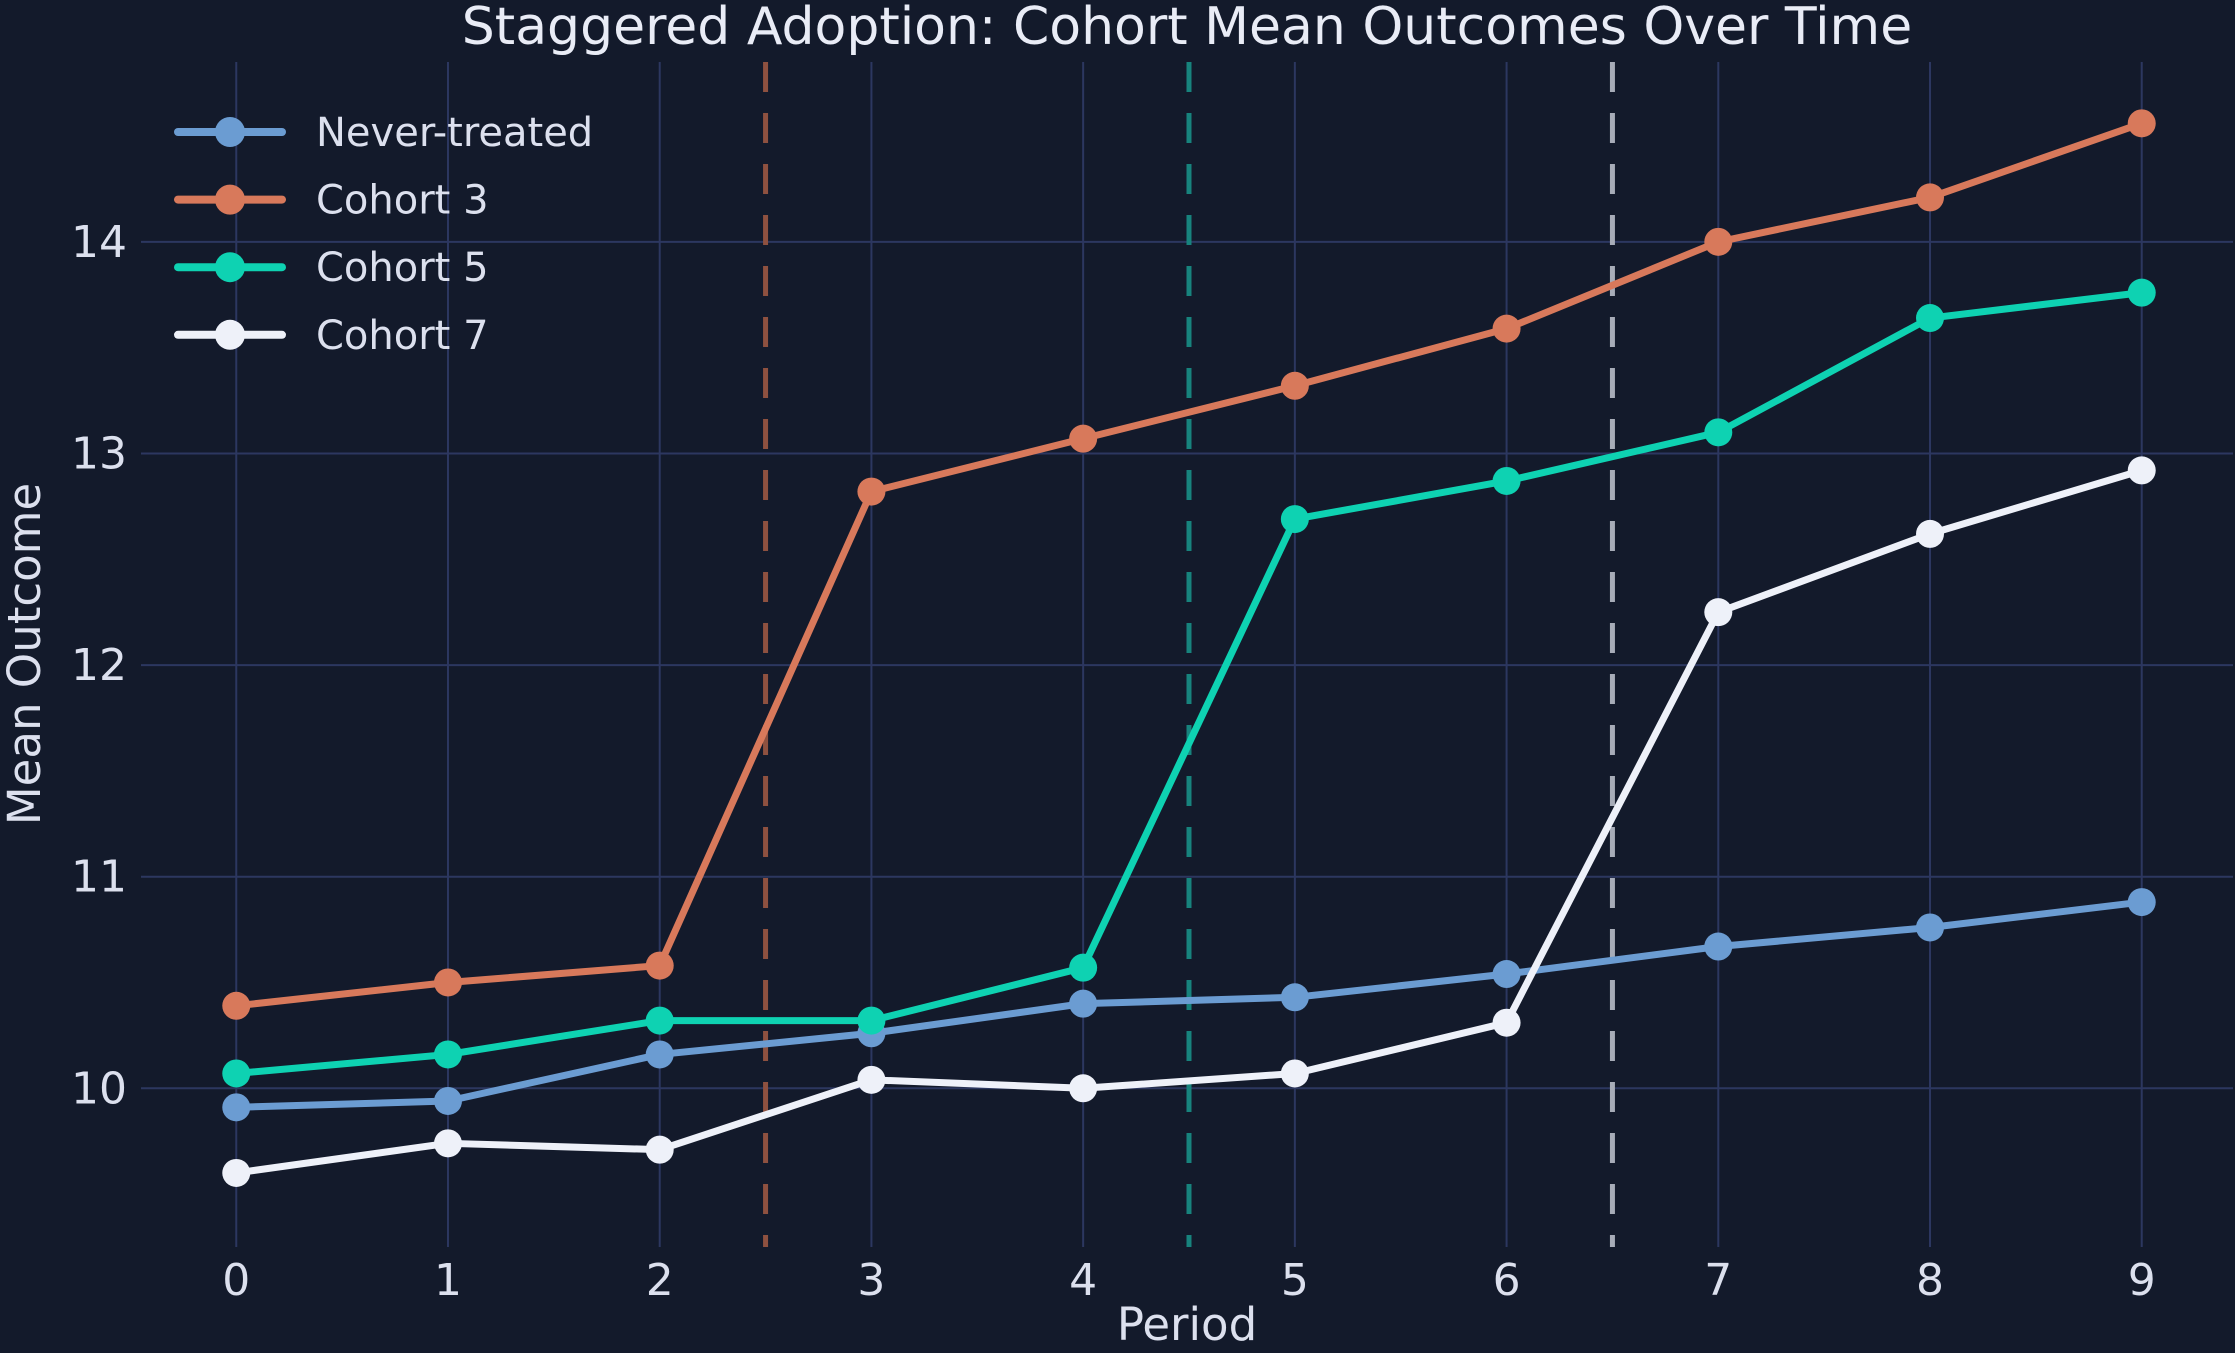  I want to click on legend-item: Cohort 3, so click(331, 201).